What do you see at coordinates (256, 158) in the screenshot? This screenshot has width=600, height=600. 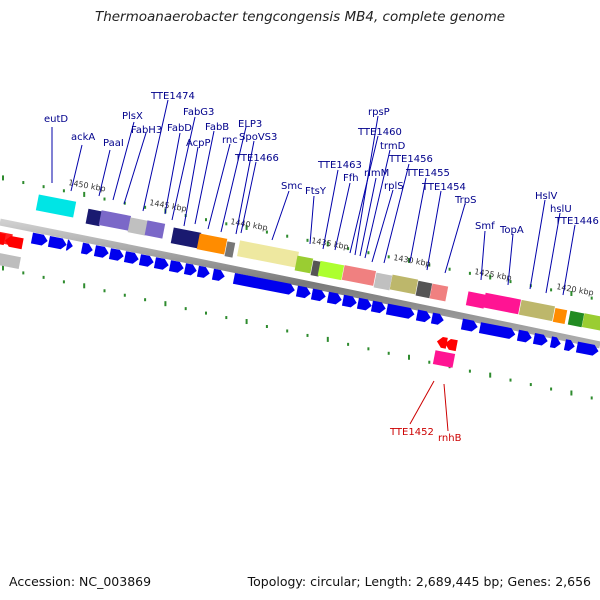 I see `gene-label: TTE1466` at bounding box center [256, 158].